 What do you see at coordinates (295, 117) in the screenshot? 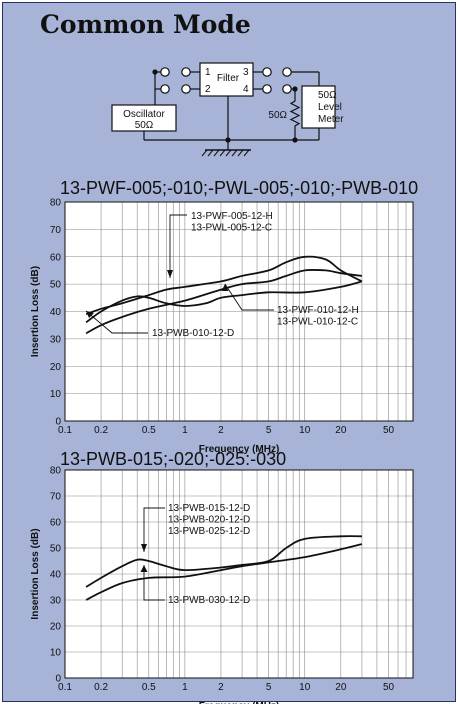
I see `resistor-icon` at bounding box center [295, 117].